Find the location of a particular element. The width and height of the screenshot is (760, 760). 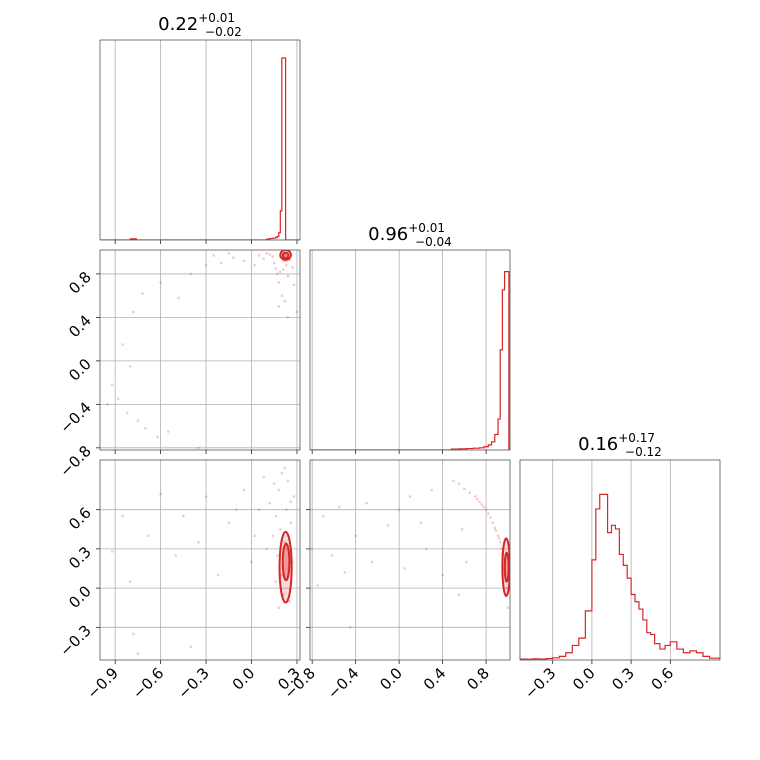

title-value: 0.22 is located at coordinates (178, 24).